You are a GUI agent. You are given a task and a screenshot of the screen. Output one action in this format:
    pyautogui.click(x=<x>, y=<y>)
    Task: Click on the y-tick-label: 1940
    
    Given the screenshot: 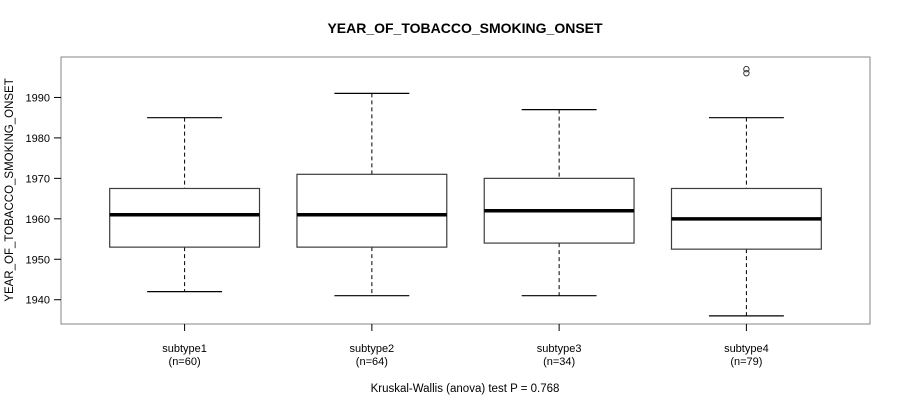 What is the action you would take?
    pyautogui.click(x=38, y=301)
    